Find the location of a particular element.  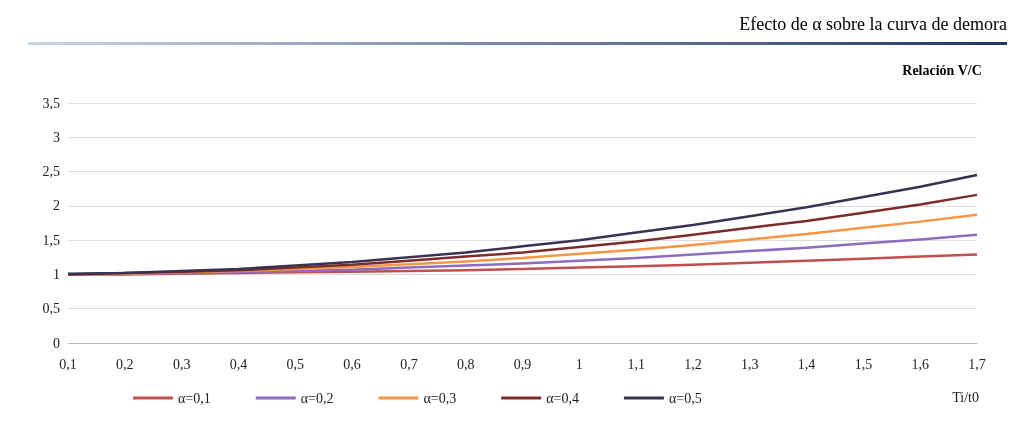

y-tick-label: 2 is located at coordinates (56, 206).